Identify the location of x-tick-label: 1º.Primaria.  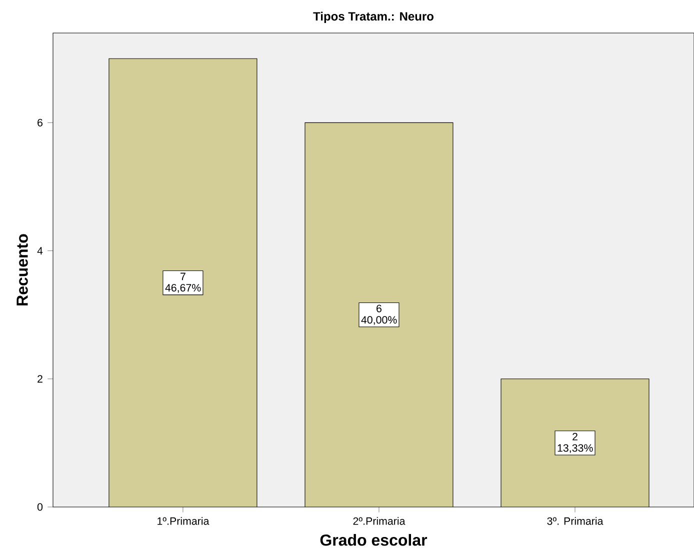
(184, 521).